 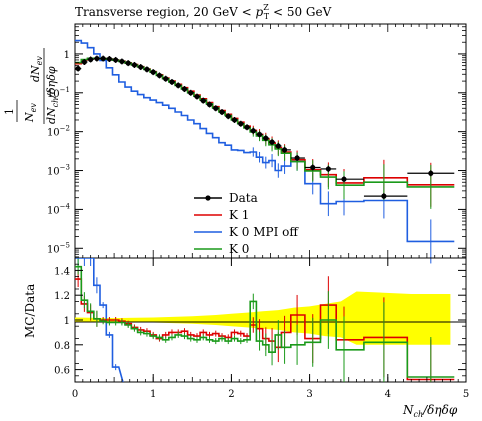 I want to click on ratio-xtick-label: 0, so click(x=75, y=394).